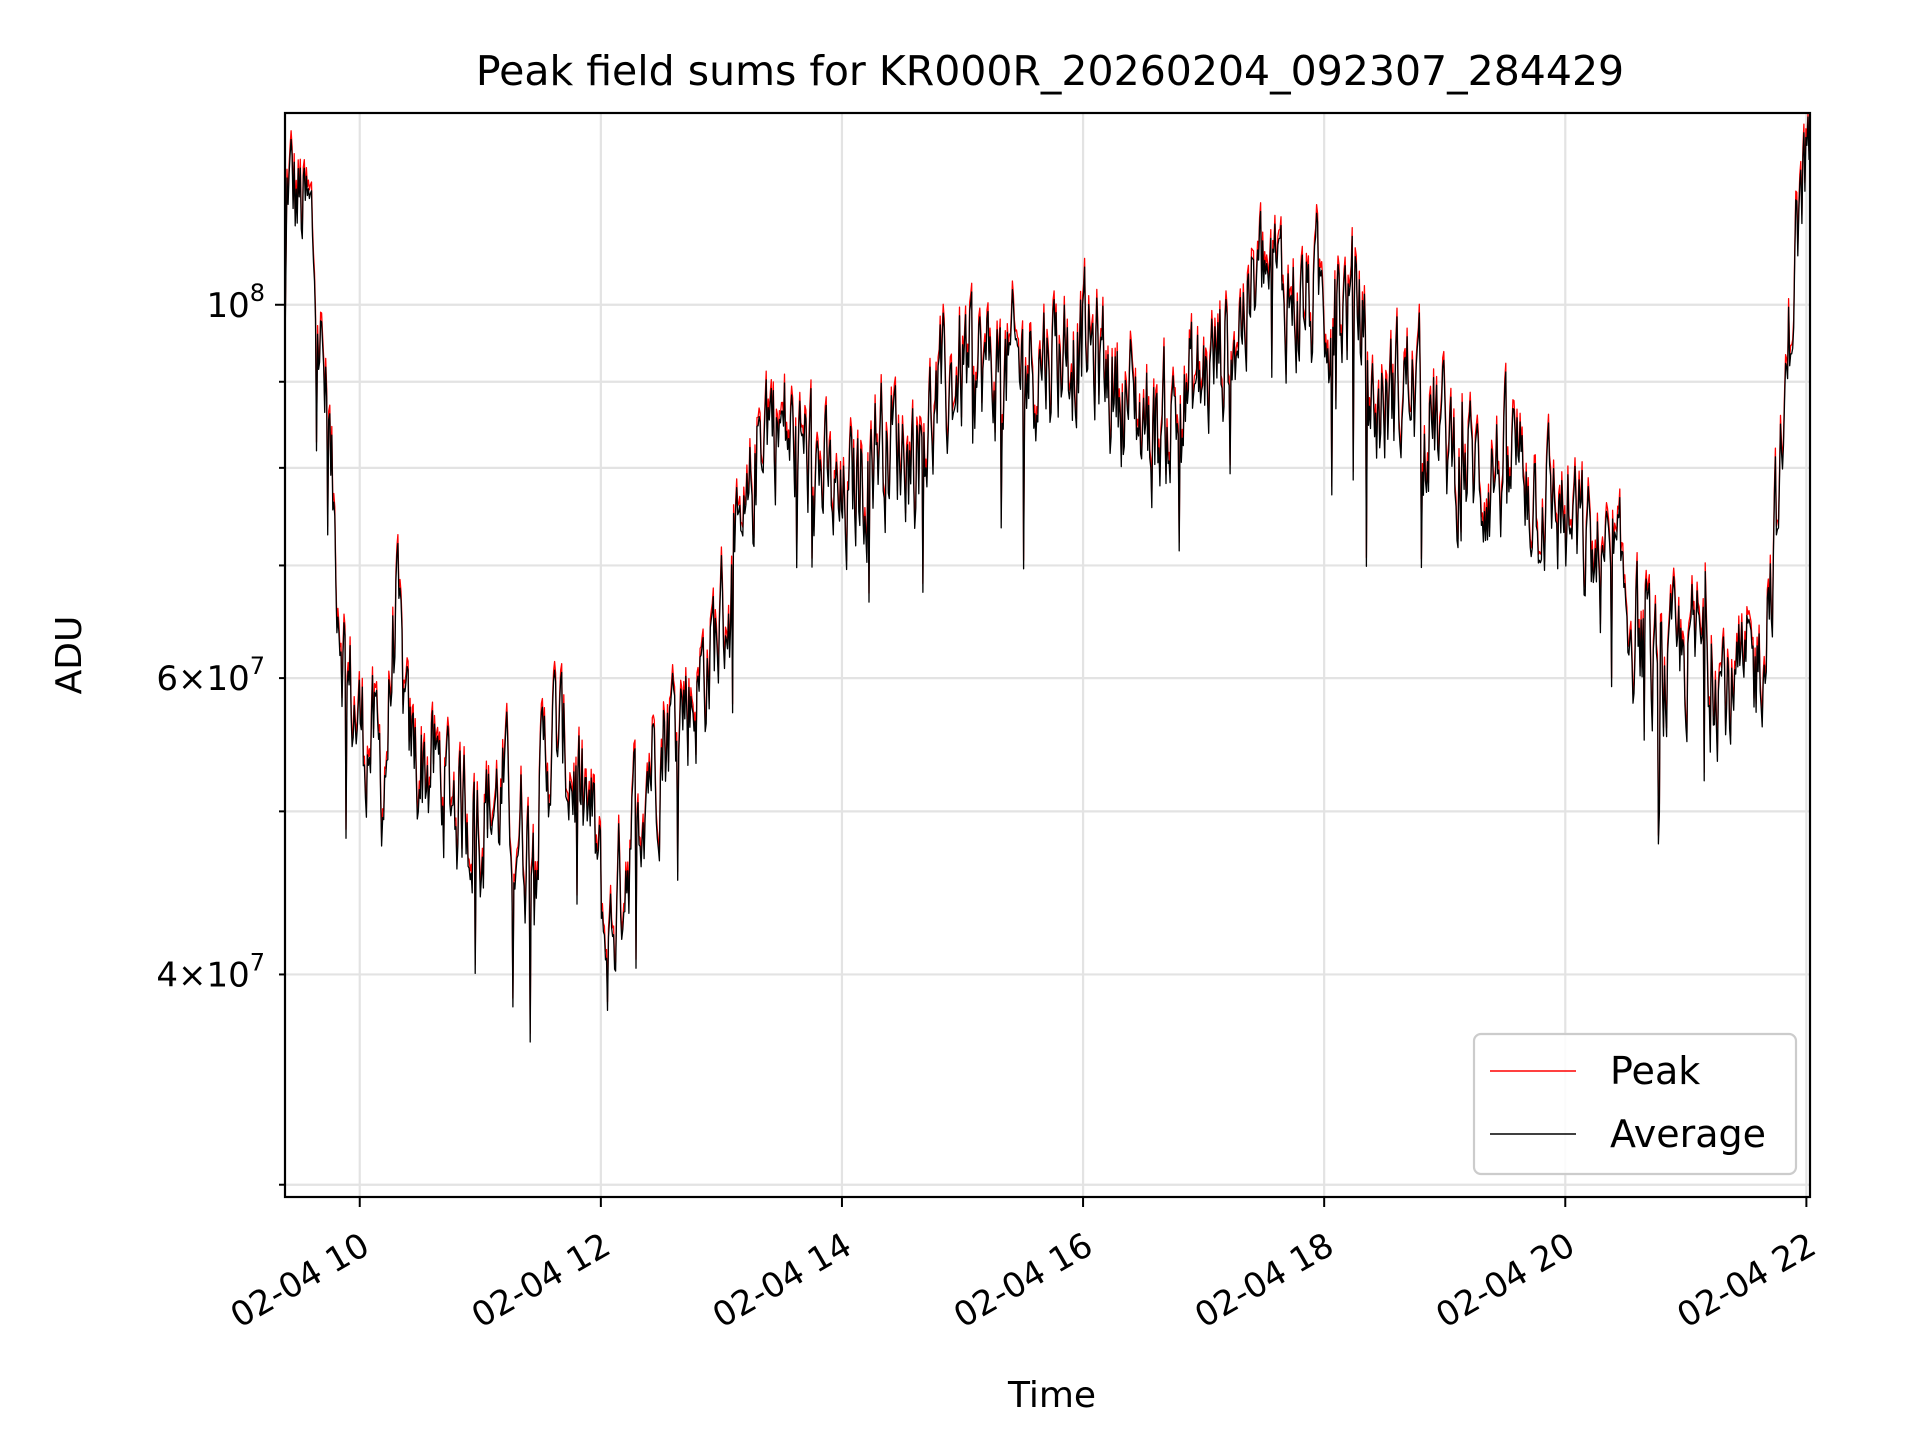 The width and height of the screenshot is (1920, 1440). I want to click on y-axis-label: ADU, so click(69, 655).